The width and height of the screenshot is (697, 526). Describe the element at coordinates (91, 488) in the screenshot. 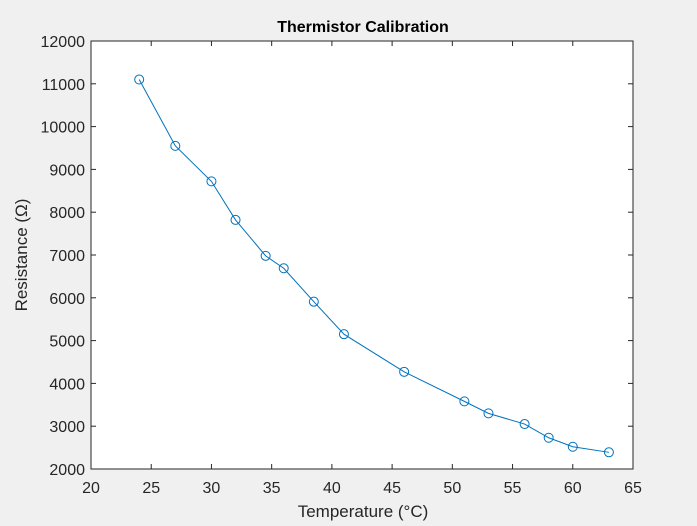

I see `x-tick-label: 20` at that location.